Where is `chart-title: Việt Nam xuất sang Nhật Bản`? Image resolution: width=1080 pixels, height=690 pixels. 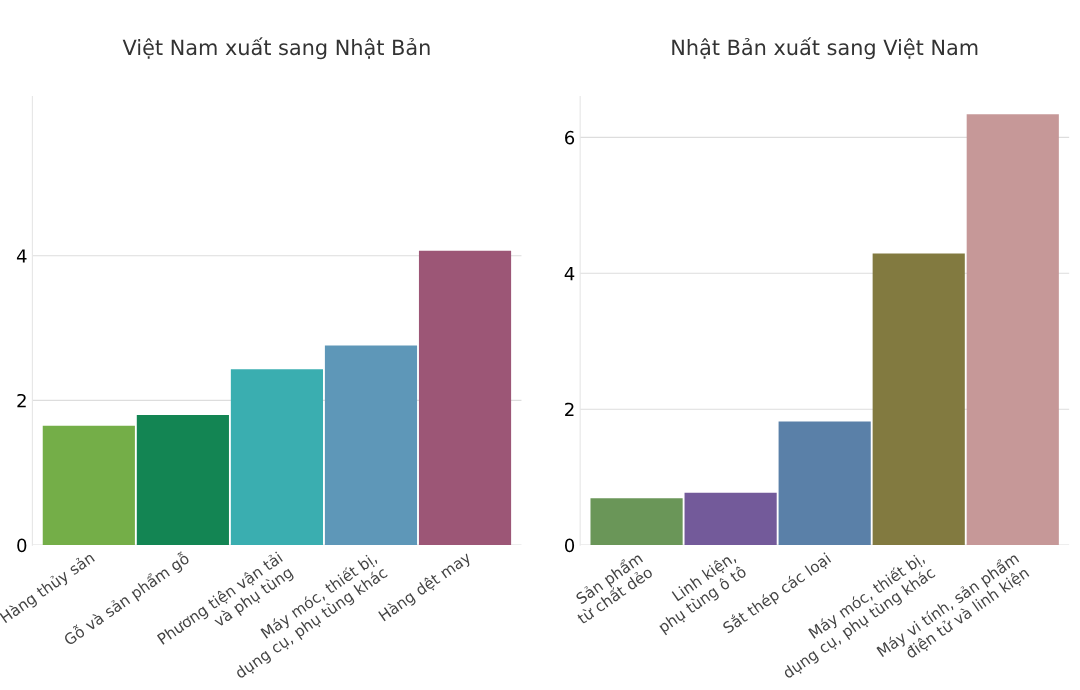
chart-title: Việt Nam xuất sang Nhật Bản is located at coordinates (276, 48).